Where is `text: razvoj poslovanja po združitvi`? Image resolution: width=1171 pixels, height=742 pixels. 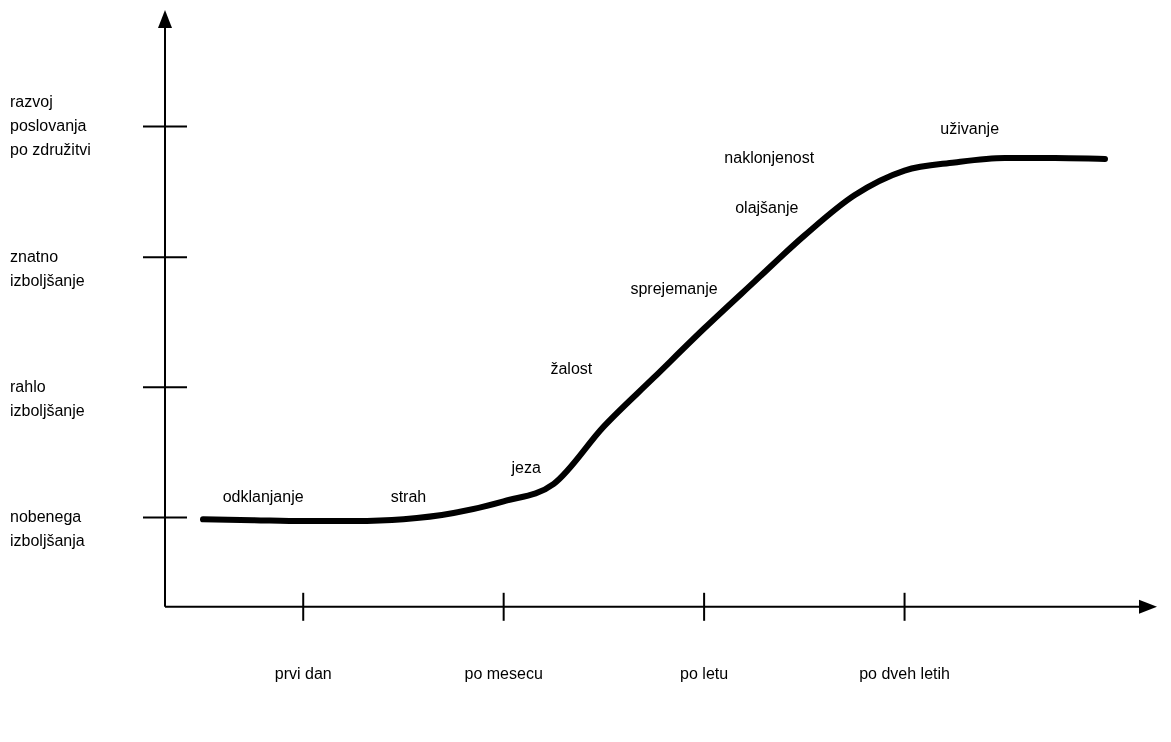 text: razvoj poslovanja po združitvi is located at coordinates (50, 125).